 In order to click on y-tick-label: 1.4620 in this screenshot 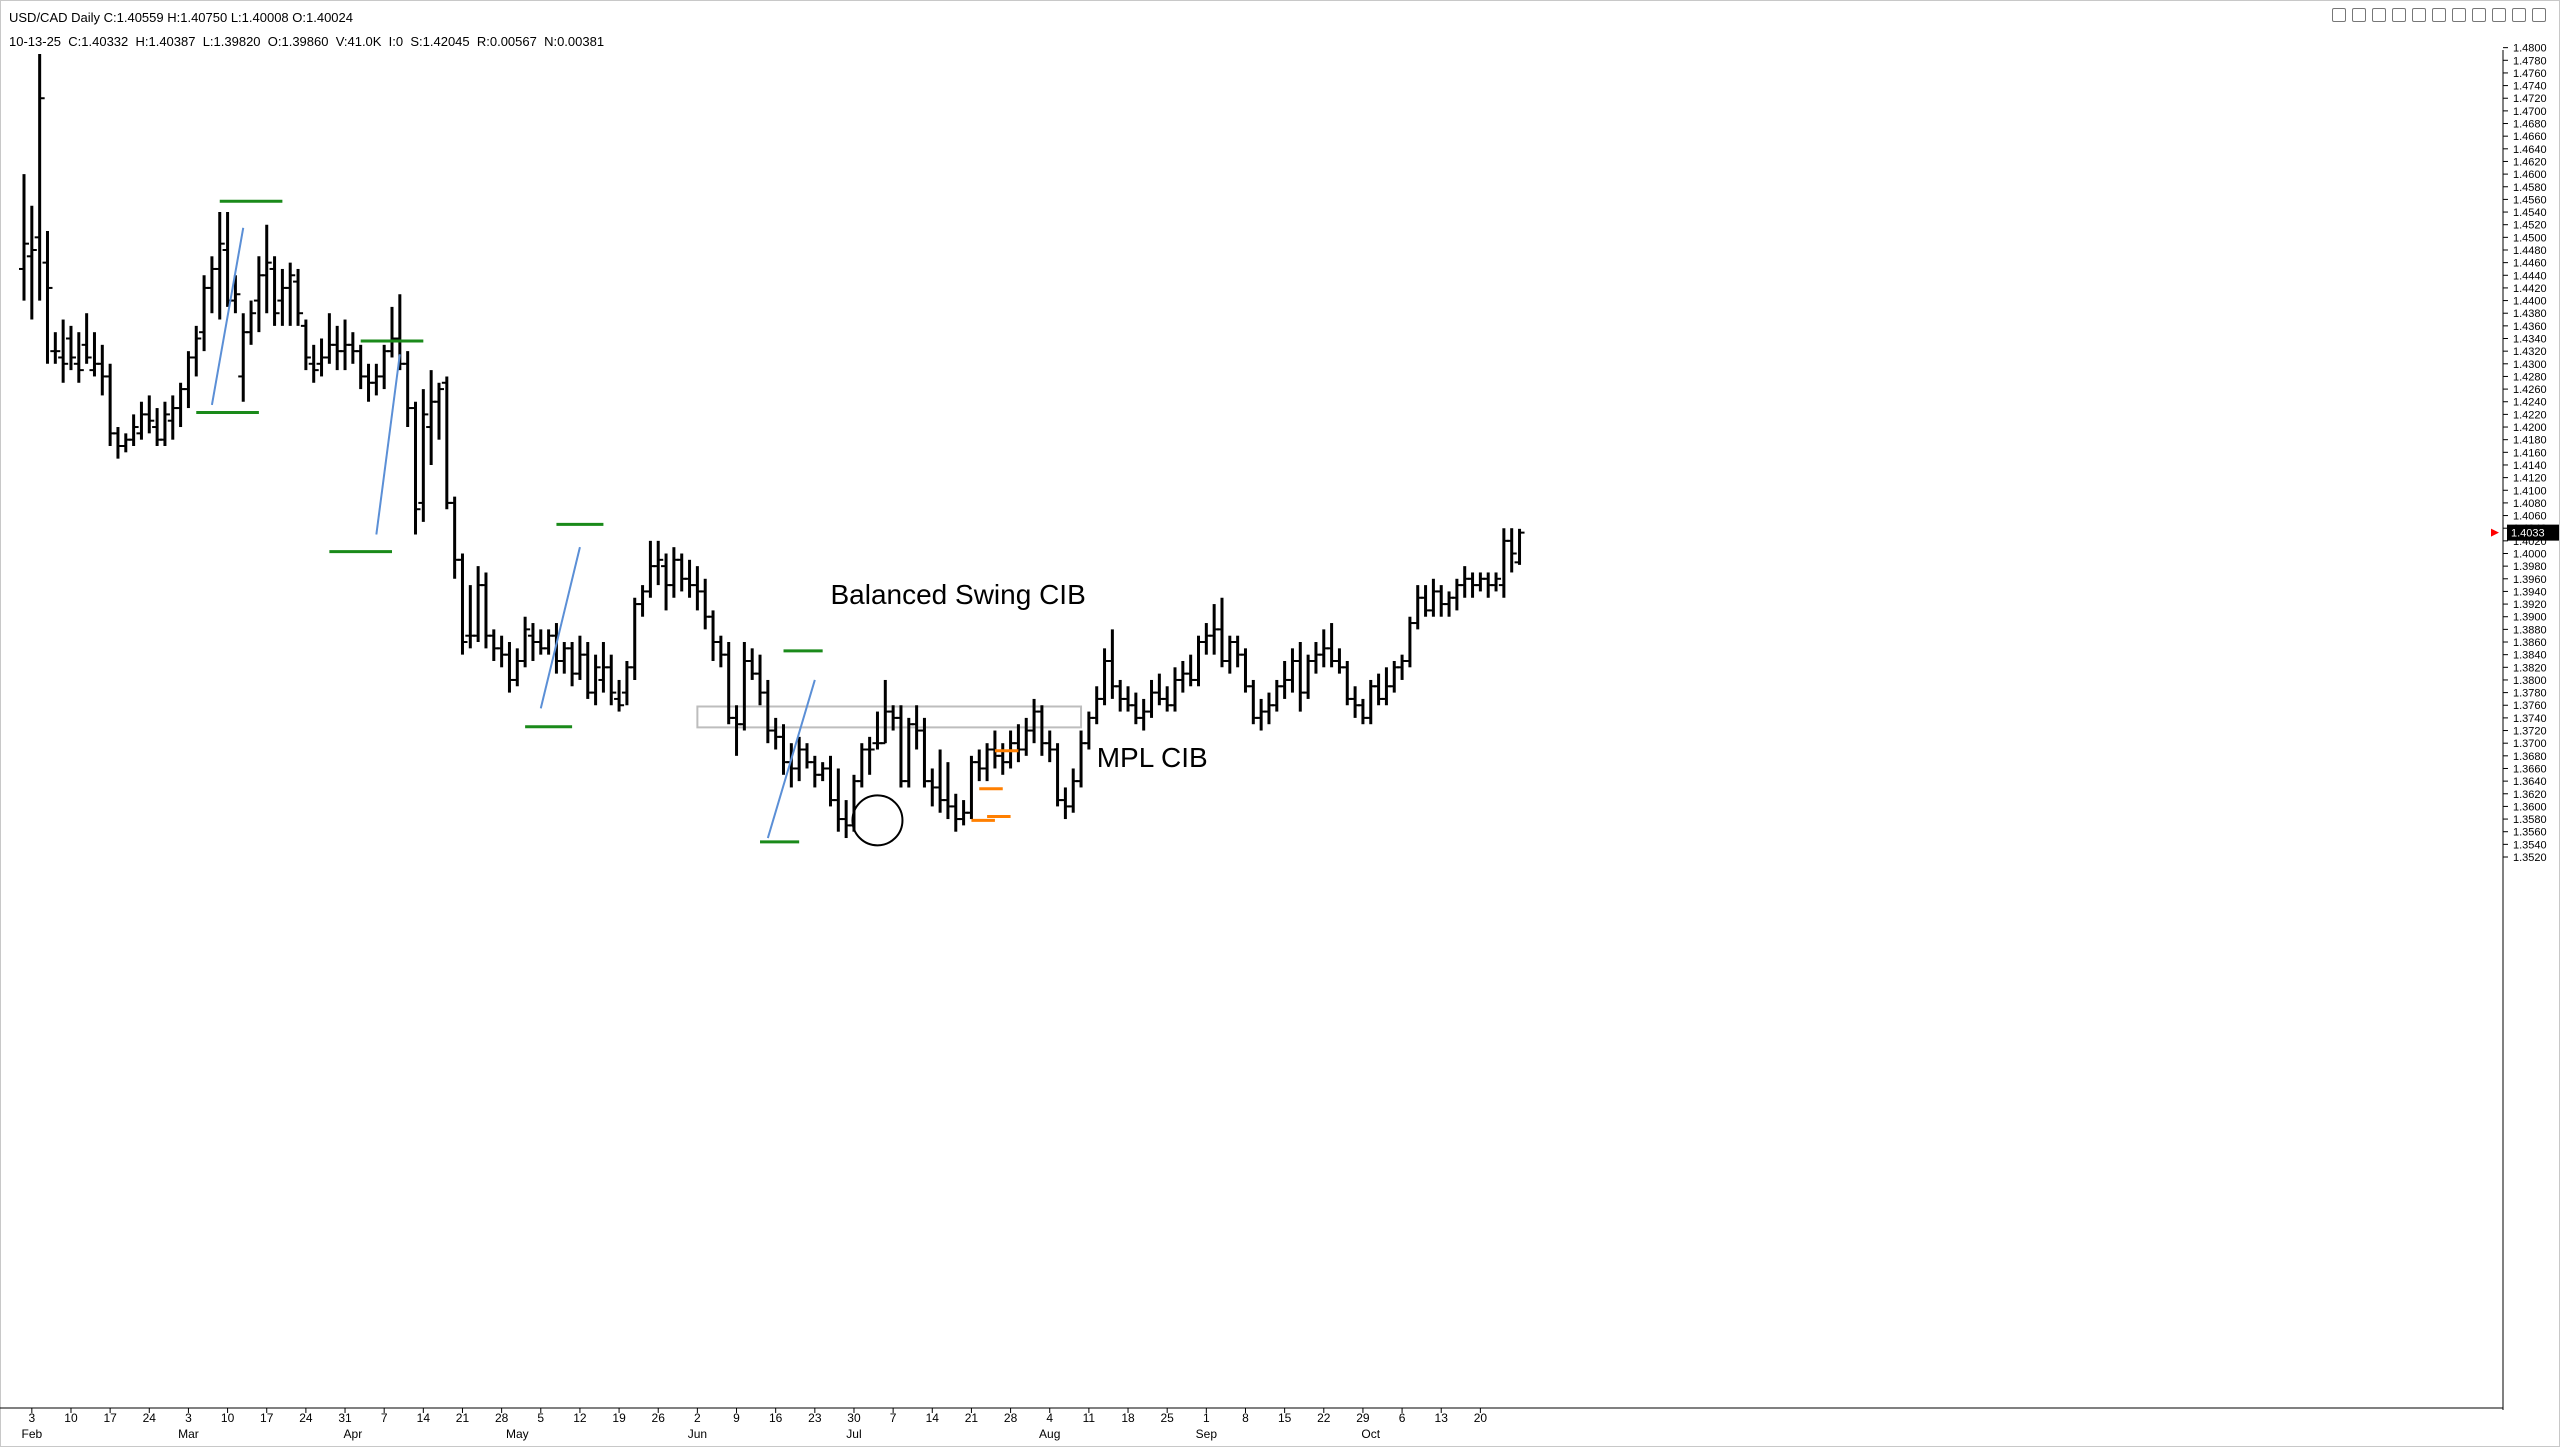, I will do `click(2530, 162)`.